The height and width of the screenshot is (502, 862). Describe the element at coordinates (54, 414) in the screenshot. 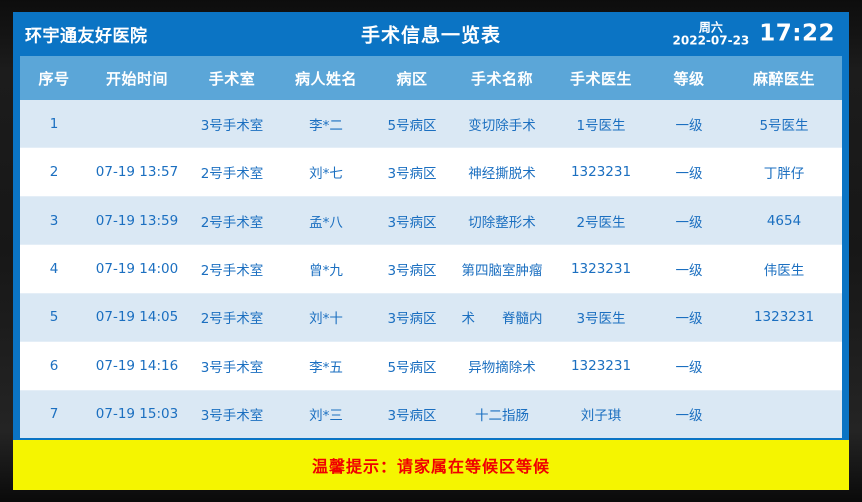

I see `cell-seq: 7` at that location.